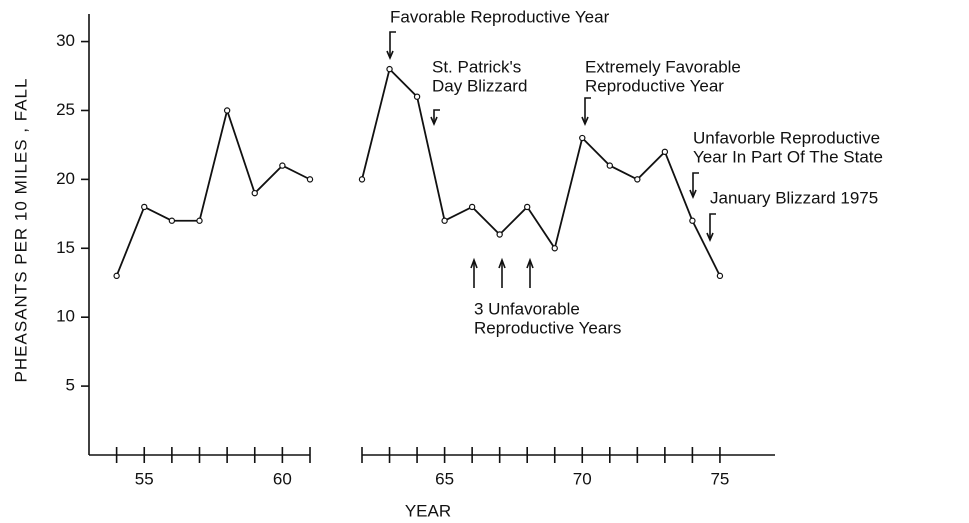  Describe the element at coordinates (20, 230) in the screenshot. I see `y-axis-label: PHEASANTS PER 10 MILES , FALL` at that location.